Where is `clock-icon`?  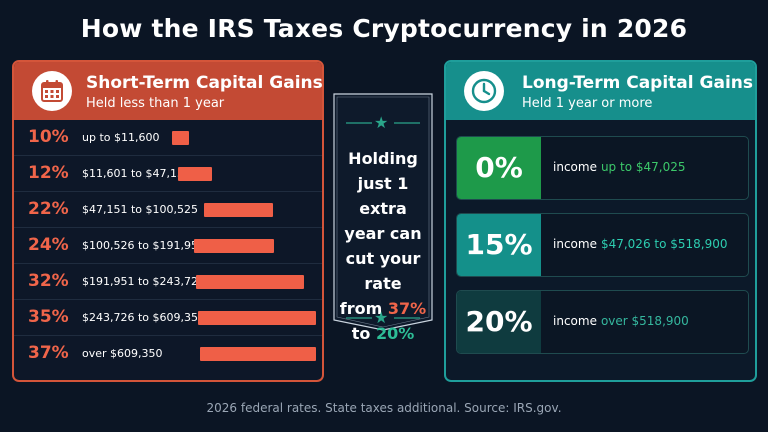
clock-icon is located at coordinates (484, 91).